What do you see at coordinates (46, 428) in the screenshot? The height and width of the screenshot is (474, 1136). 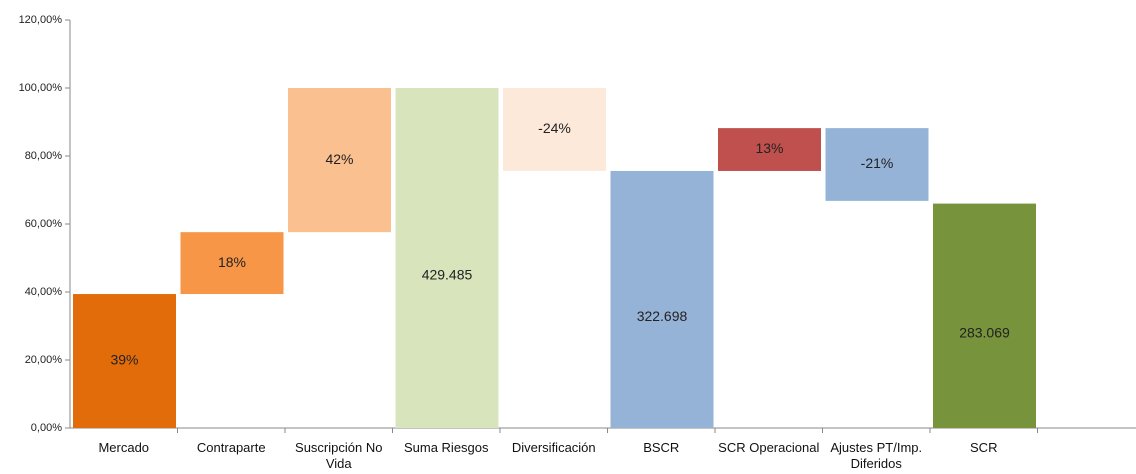 I see `y-tick-label: 0,00%` at bounding box center [46, 428].